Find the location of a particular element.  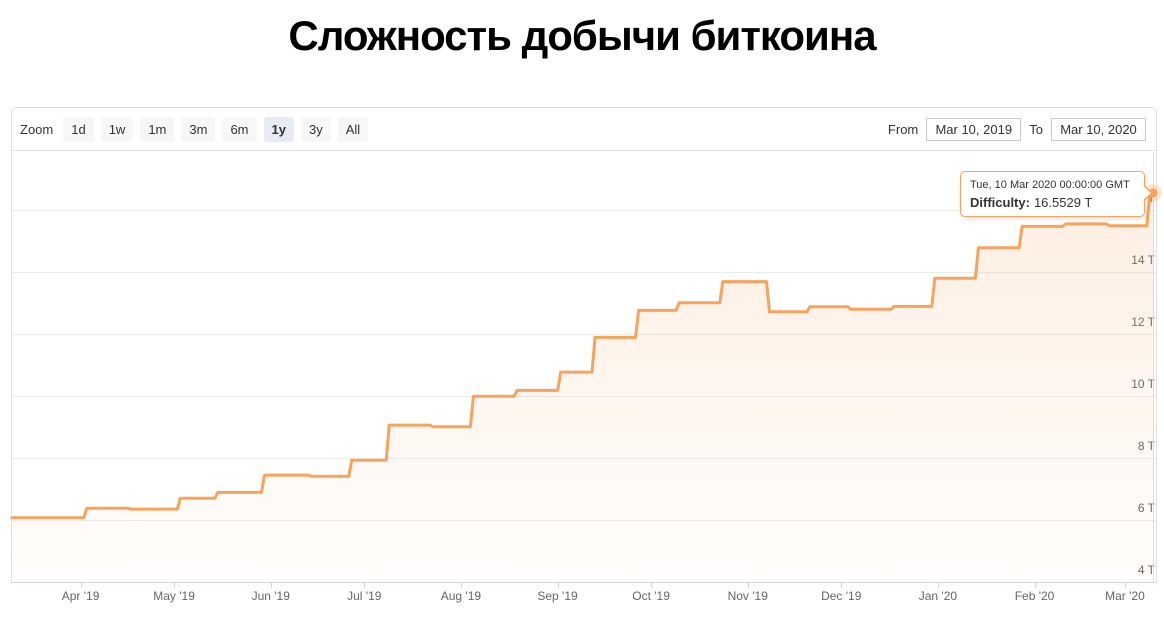

x-axis-label: Jan '20 is located at coordinates (938, 596).